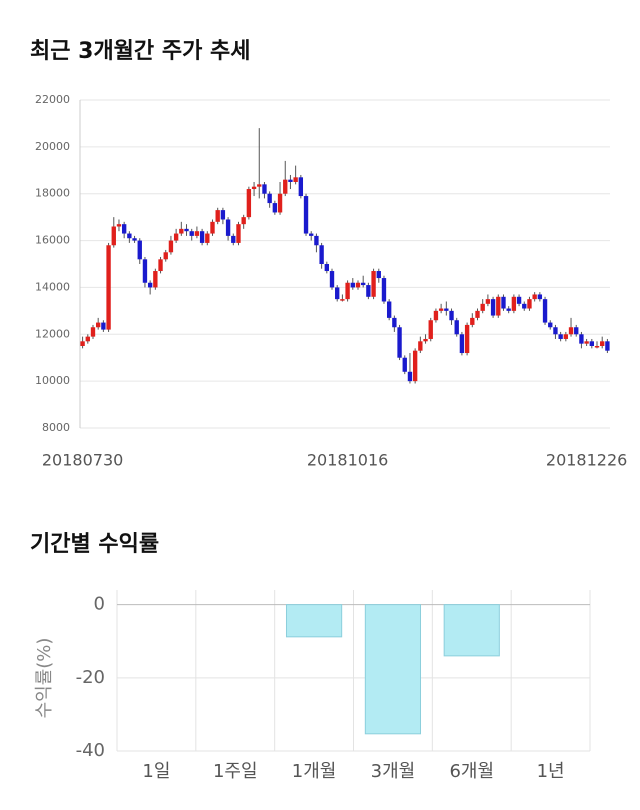 Image resolution: width=640 pixels, height=810 pixels. Describe the element at coordinates (586, 460) in the screenshot. I see `x-tick-label: 20181226` at that location.